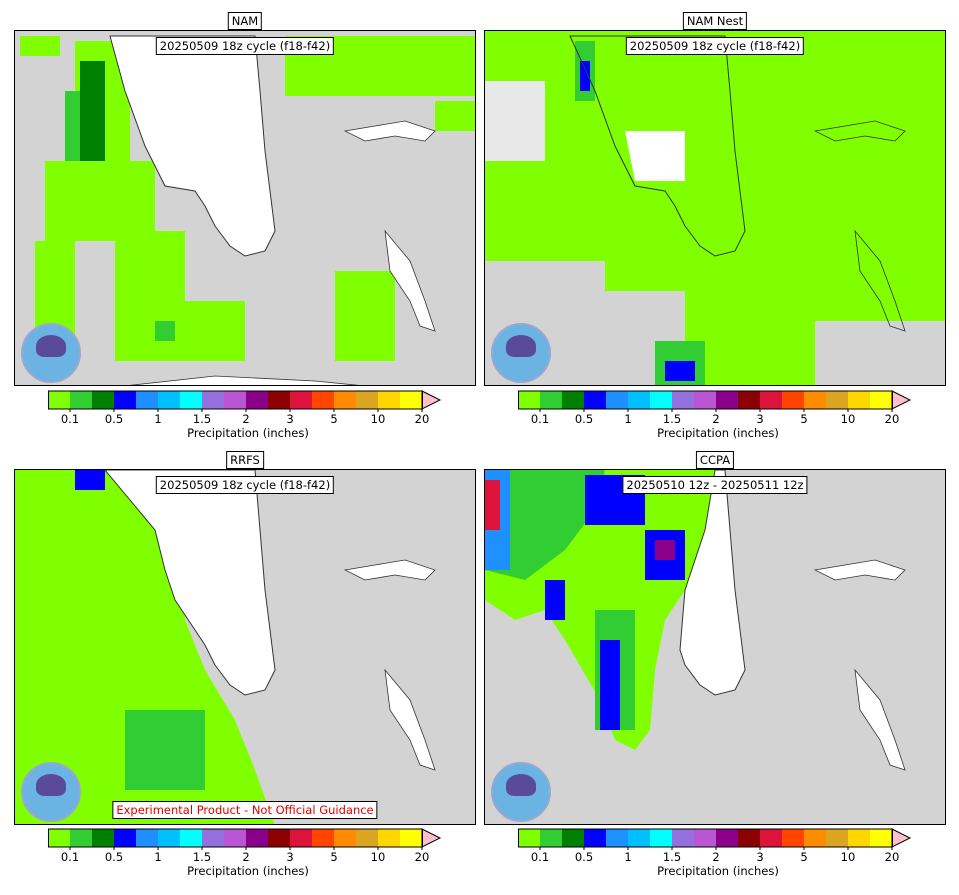 The image size is (959, 895). What do you see at coordinates (245, 21) in the screenshot?
I see `panel-title: NAM` at bounding box center [245, 21].